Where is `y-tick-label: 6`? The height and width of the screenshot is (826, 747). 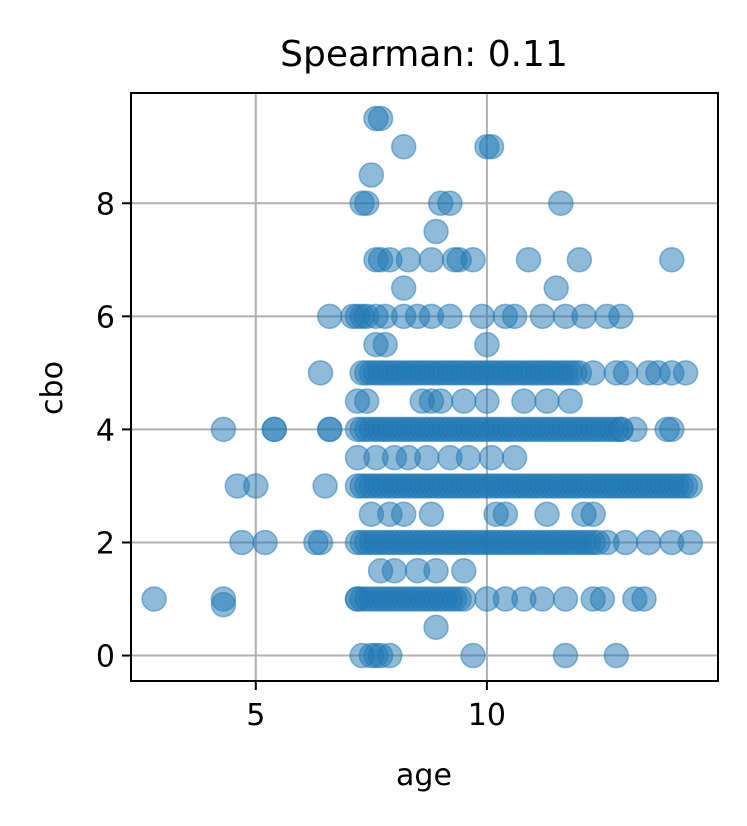
y-tick-label: 6 is located at coordinates (105, 317).